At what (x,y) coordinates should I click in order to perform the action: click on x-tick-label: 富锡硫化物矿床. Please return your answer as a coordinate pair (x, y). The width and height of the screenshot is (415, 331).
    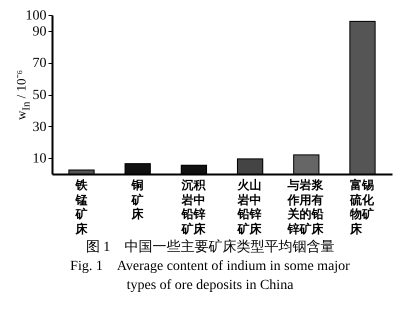
    Looking at the image, I should click on (362, 207).